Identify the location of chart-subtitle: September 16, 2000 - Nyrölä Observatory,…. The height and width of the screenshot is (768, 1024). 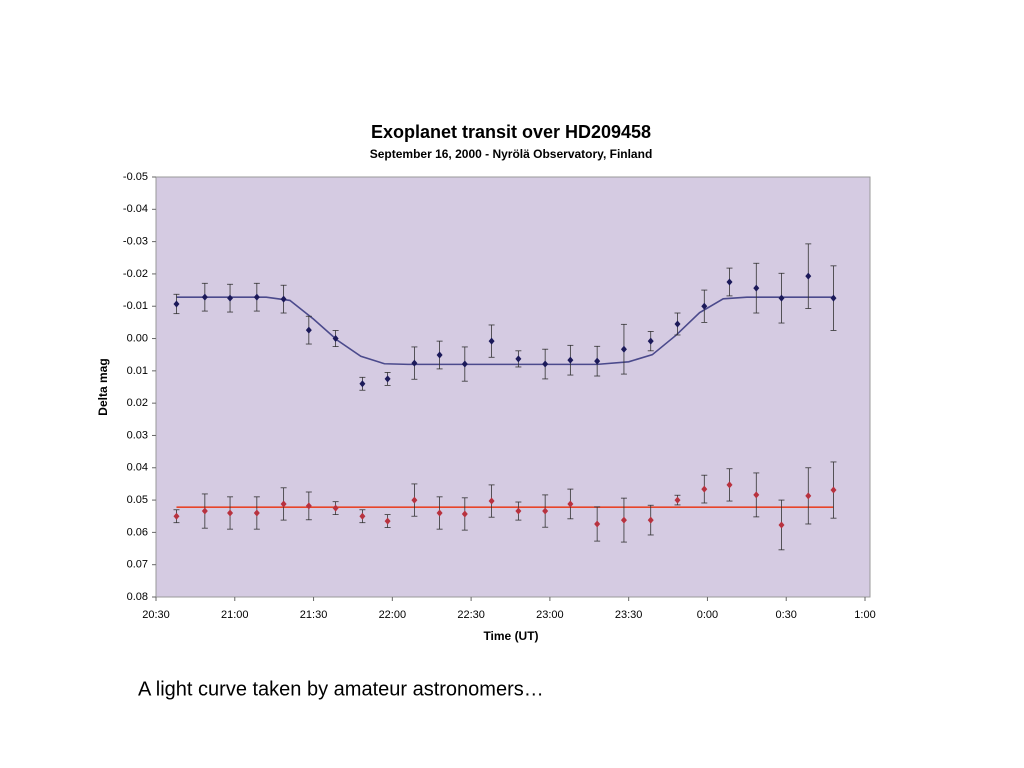
(511, 154).